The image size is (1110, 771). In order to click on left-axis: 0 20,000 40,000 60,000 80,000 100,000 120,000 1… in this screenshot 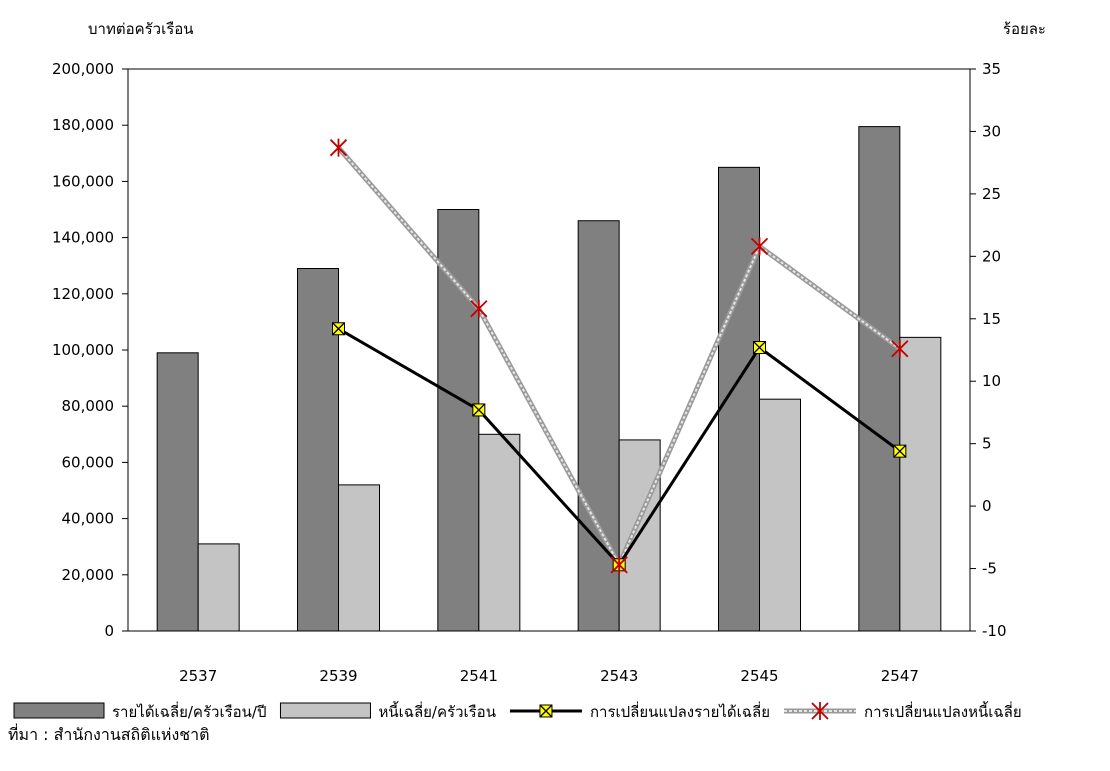, I will do `click(90, 350)`.